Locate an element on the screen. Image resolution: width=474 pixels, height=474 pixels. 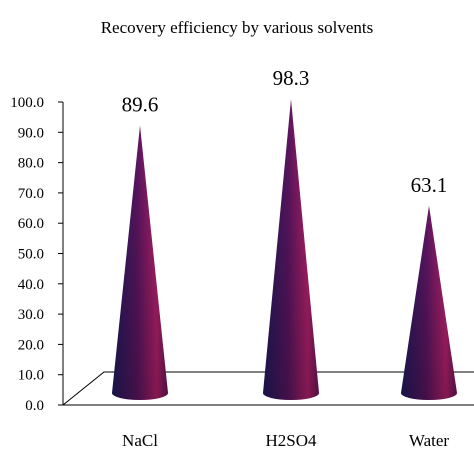
y-tick-label: 30.0 is located at coordinates (31, 315).